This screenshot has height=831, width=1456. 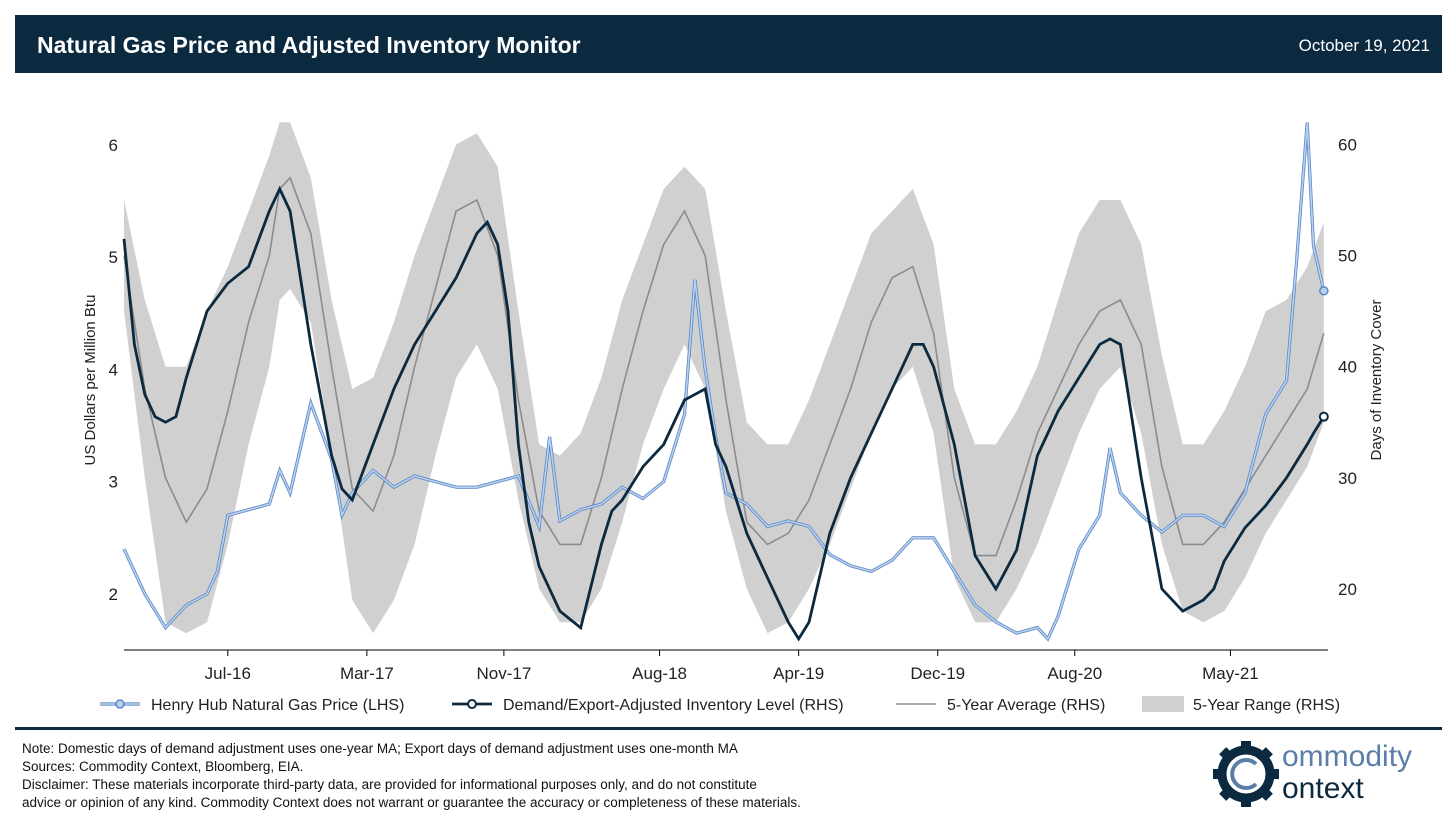 What do you see at coordinates (1026, 705) in the screenshot?
I see `legend-label-average: 5-Year Average (RHS)` at bounding box center [1026, 705].